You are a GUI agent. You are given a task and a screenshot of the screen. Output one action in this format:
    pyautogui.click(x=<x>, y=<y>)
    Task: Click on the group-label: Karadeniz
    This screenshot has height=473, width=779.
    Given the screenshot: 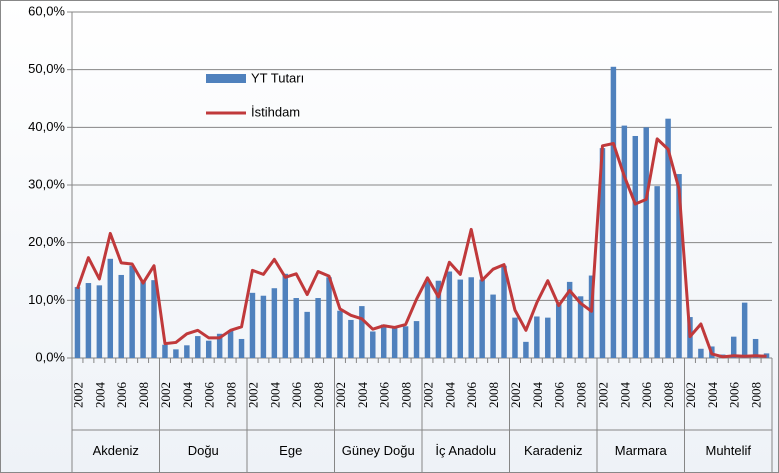 What is the action you would take?
    pyautogui.click(x=553, y=450)
    